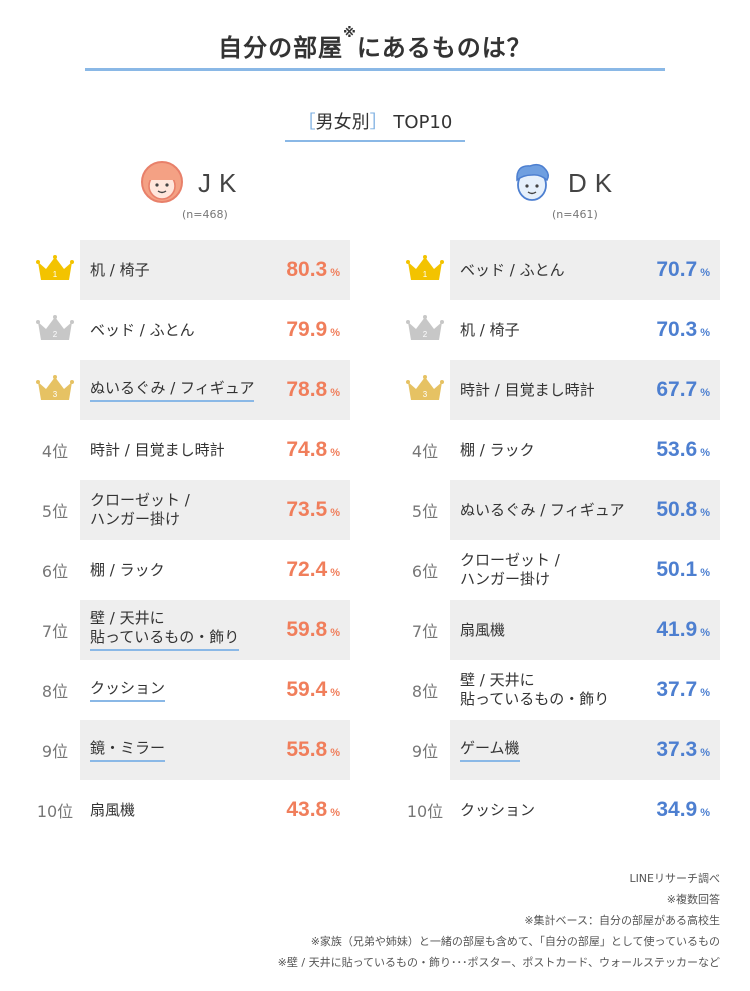 This screenshot has height=991, width=750. I want to click on table-row: 7位 壁 / 天井に 貼っているもの・飾り 59.8%, so click(195, 630).